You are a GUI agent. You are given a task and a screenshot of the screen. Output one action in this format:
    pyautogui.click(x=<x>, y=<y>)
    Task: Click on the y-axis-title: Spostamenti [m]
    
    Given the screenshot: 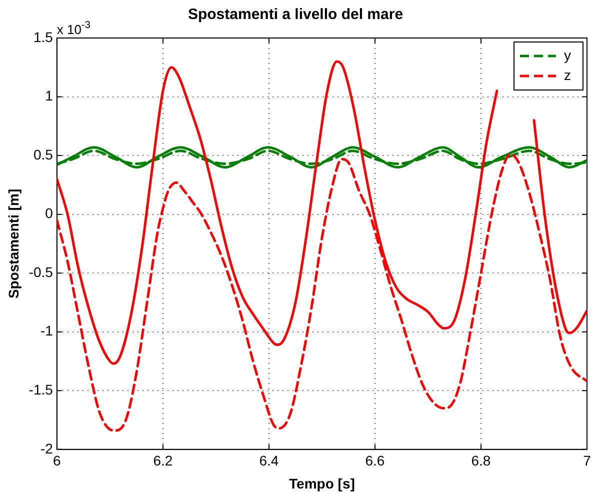 What is the action you would take?
    pyautogui.click(x=13, y=243)
    